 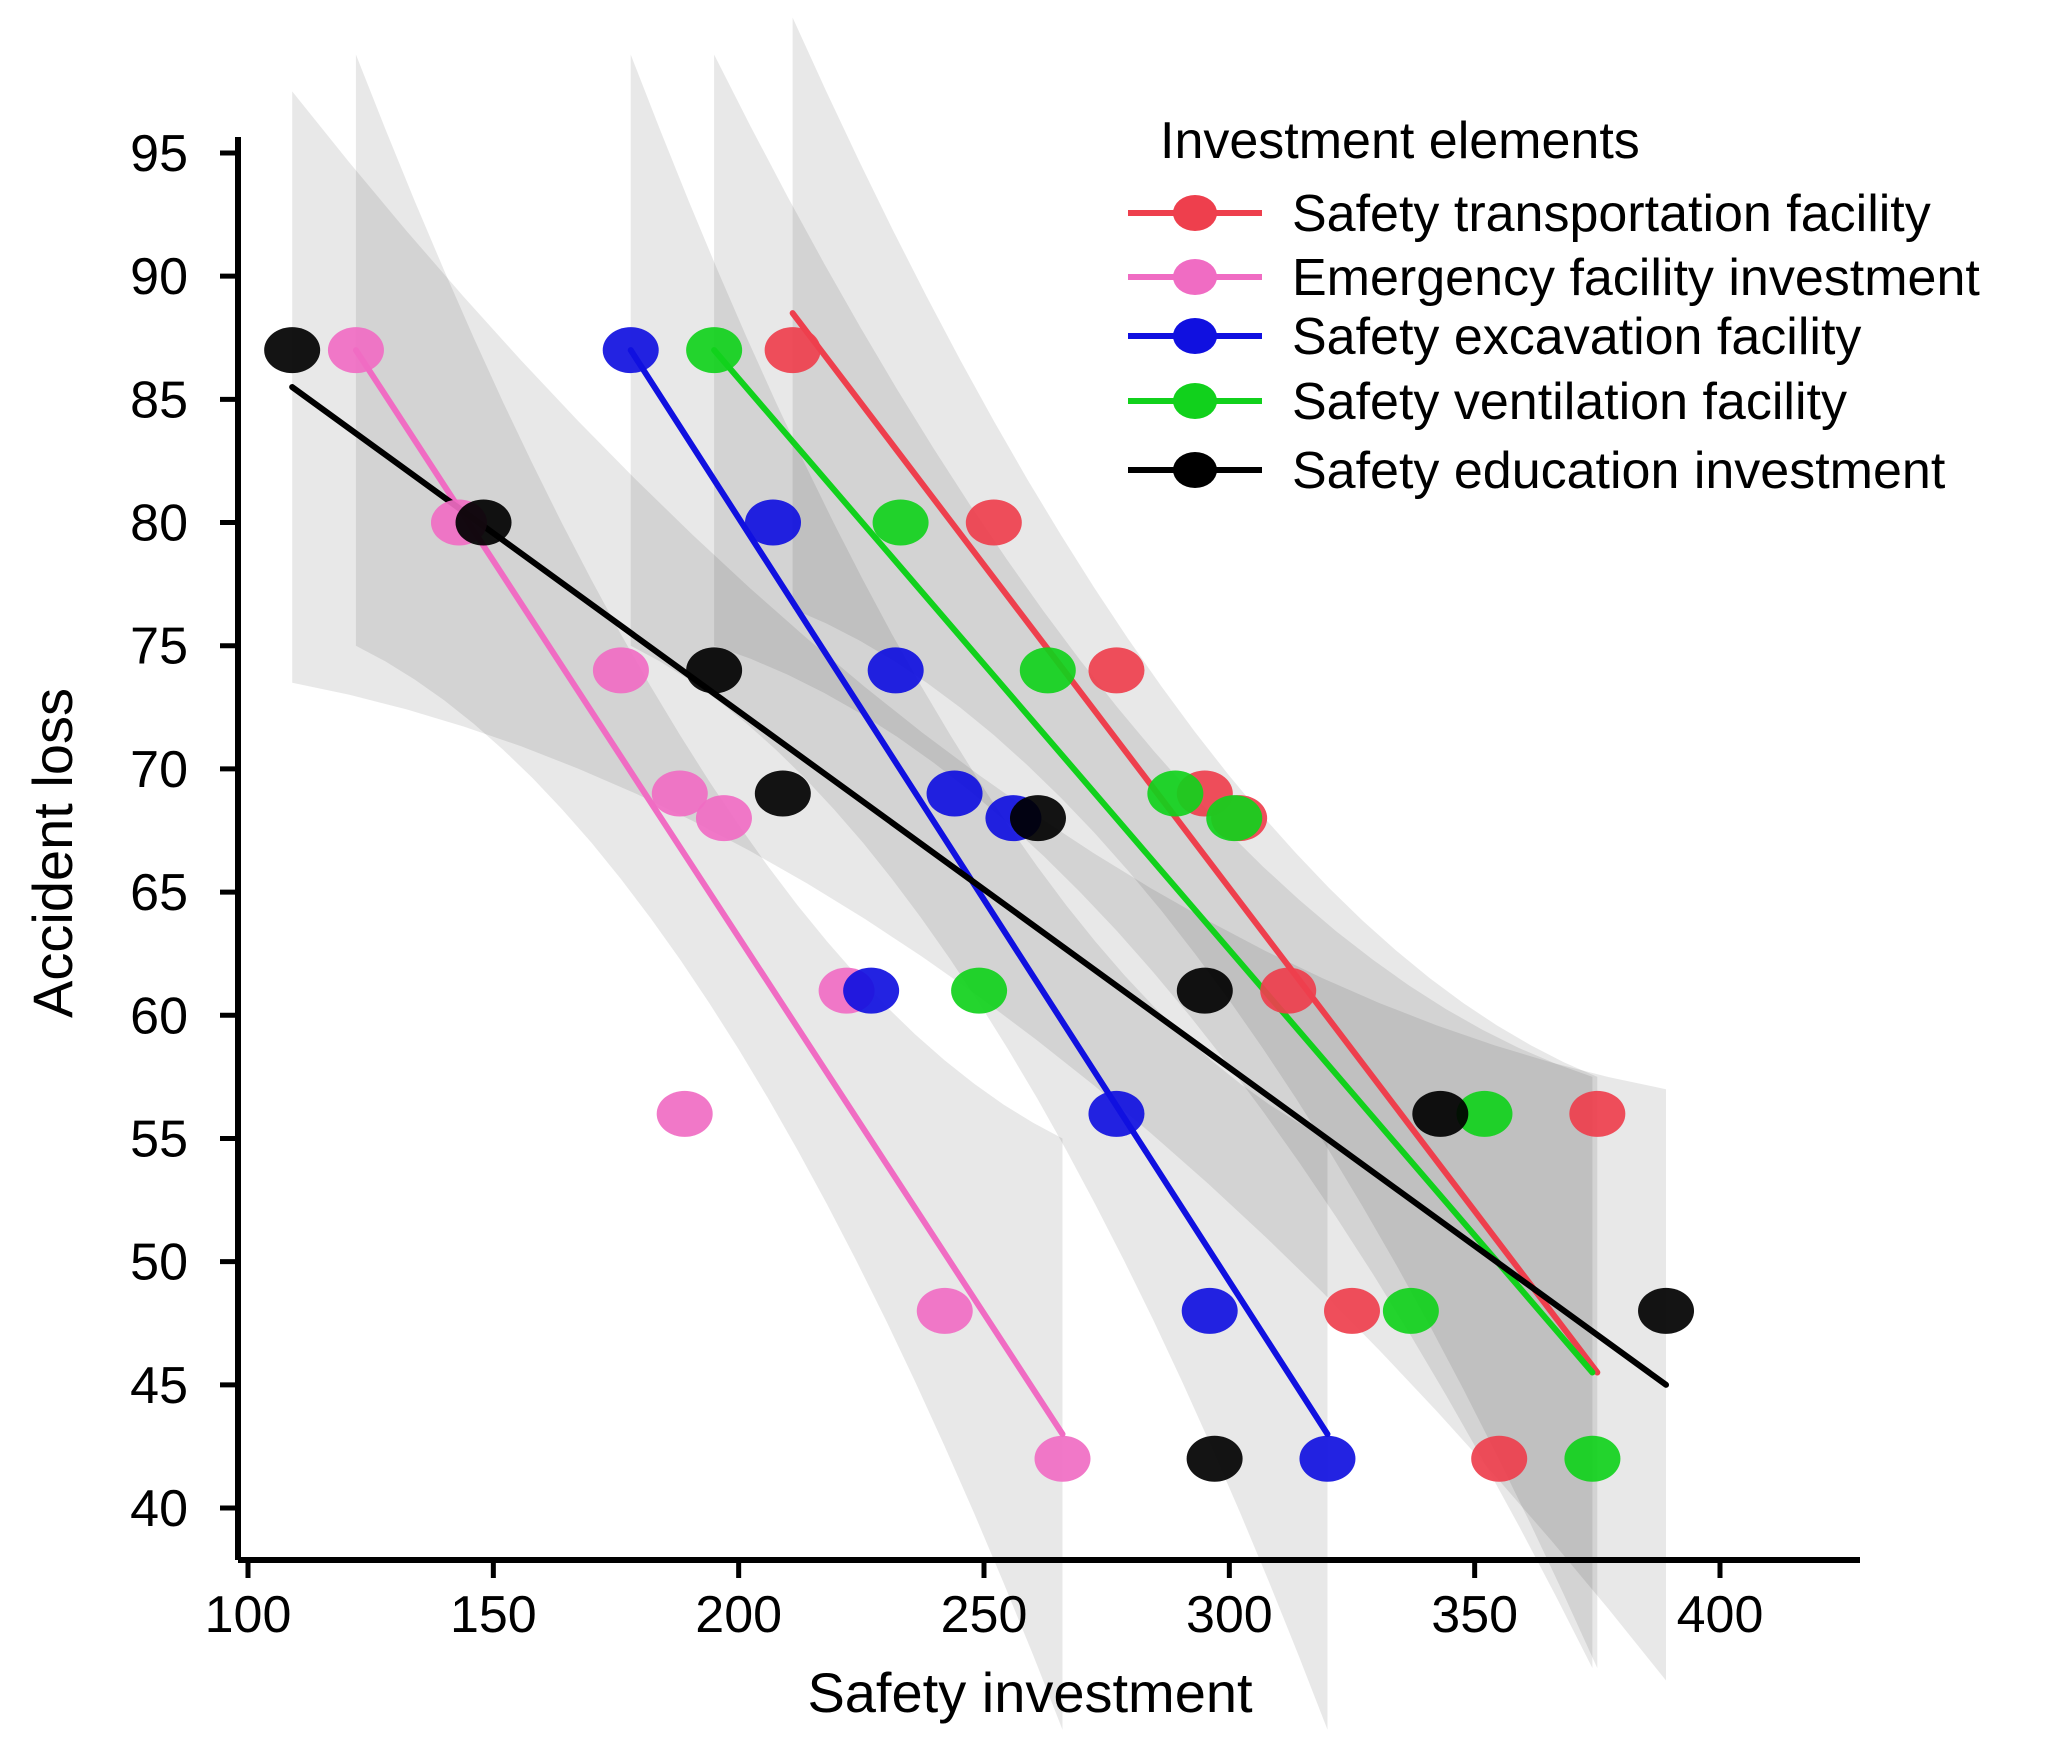 I want to click on y-tick-label: 50, so click(x=159, y=1263).